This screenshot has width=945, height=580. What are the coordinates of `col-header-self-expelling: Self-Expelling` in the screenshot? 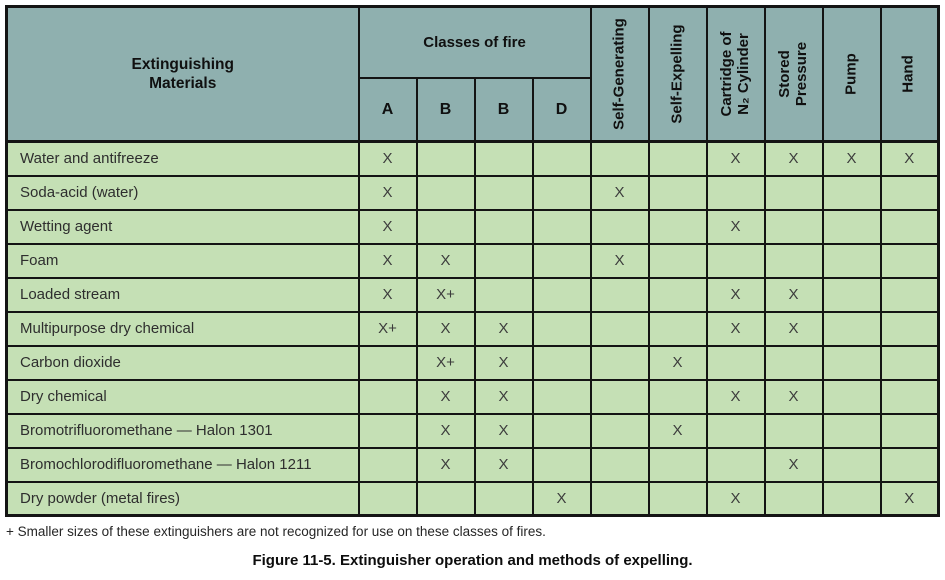 It's located at (677, 74).